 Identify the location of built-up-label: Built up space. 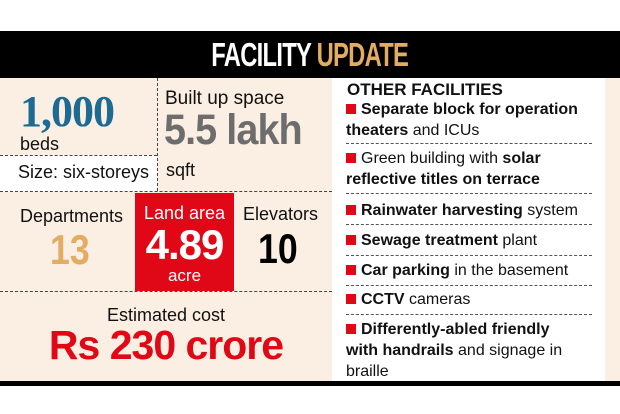
(225, 98).